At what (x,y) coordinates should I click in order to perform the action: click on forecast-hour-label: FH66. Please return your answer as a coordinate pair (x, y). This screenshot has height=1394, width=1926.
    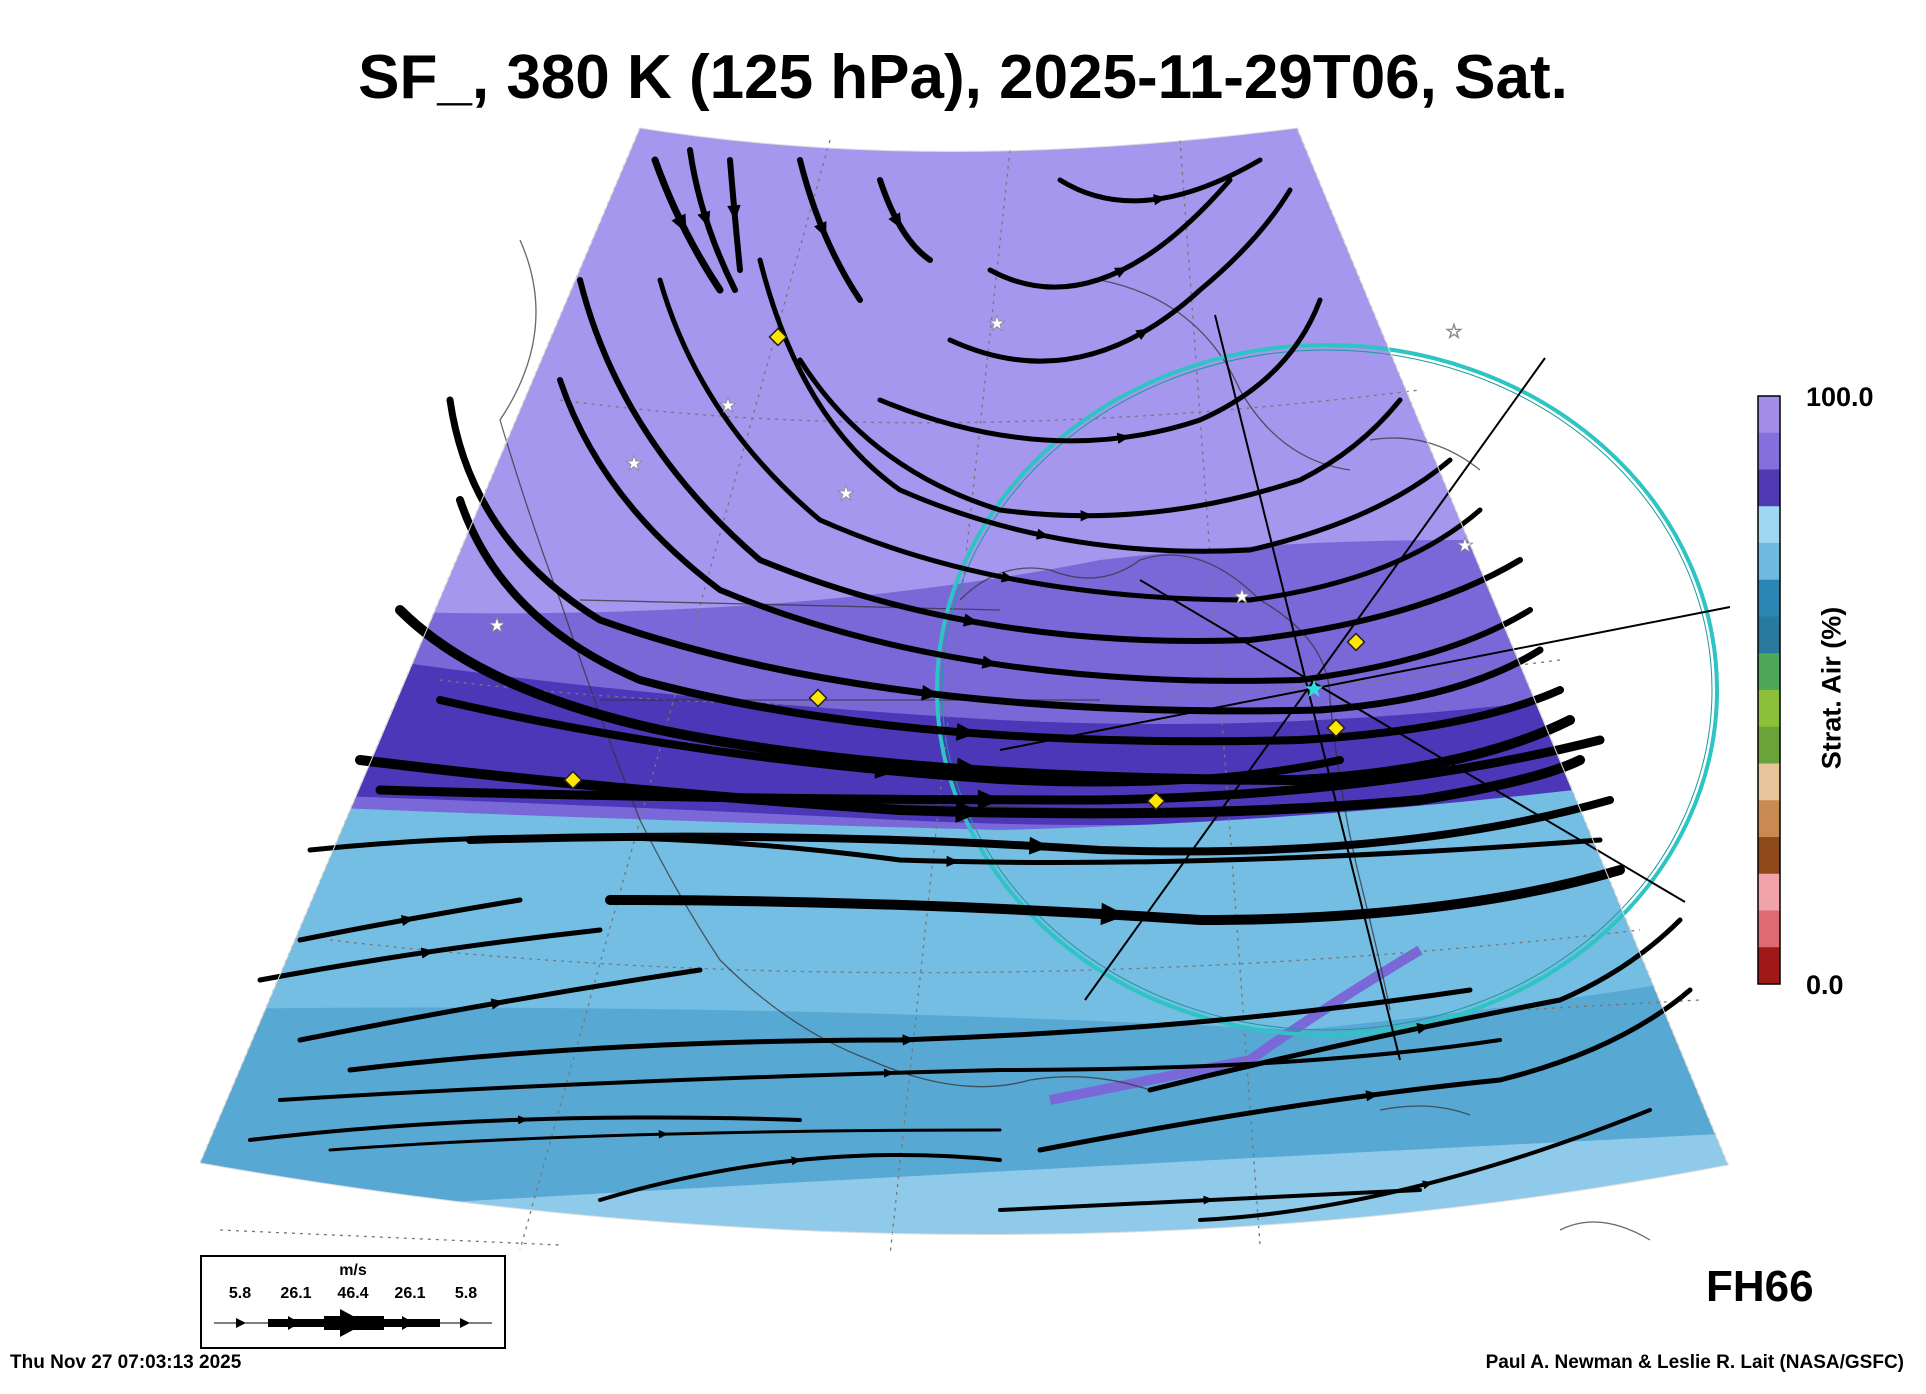
    Looking at the image, I should click on (1760, 1286).